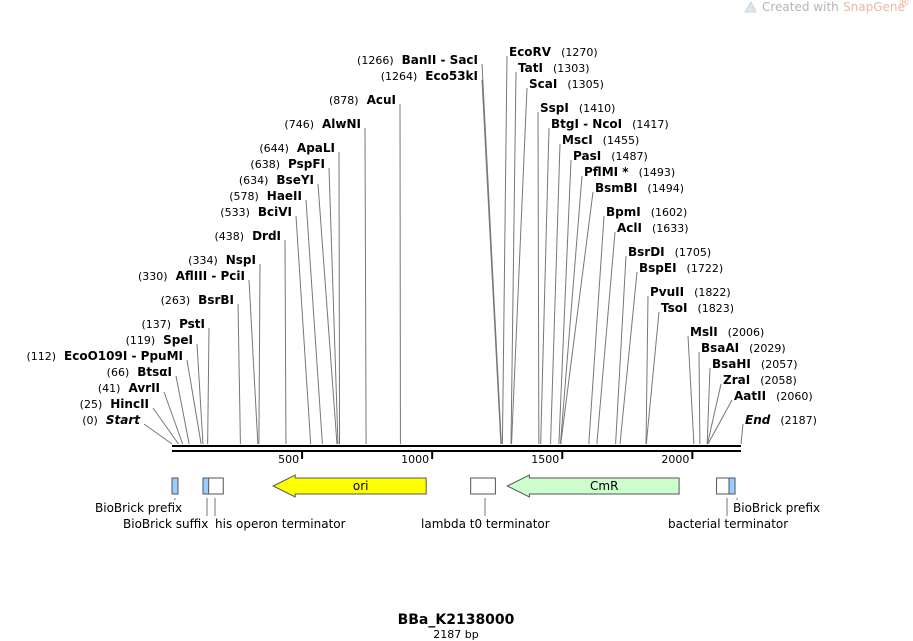 The width and height of the screenshot is (913, 641). What do you see at coordinates (712, 292) in the screenshot?
I see `site-position: (1822)` at bounding box center [712, 292].